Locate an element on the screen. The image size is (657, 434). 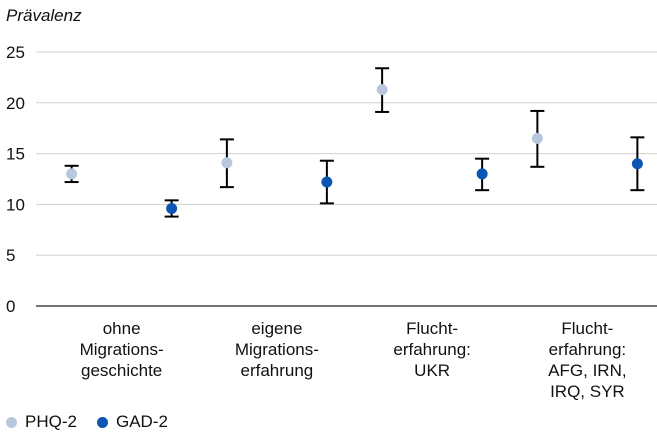
x-category-label-line: geschichte is located at coordinates (121, 370).